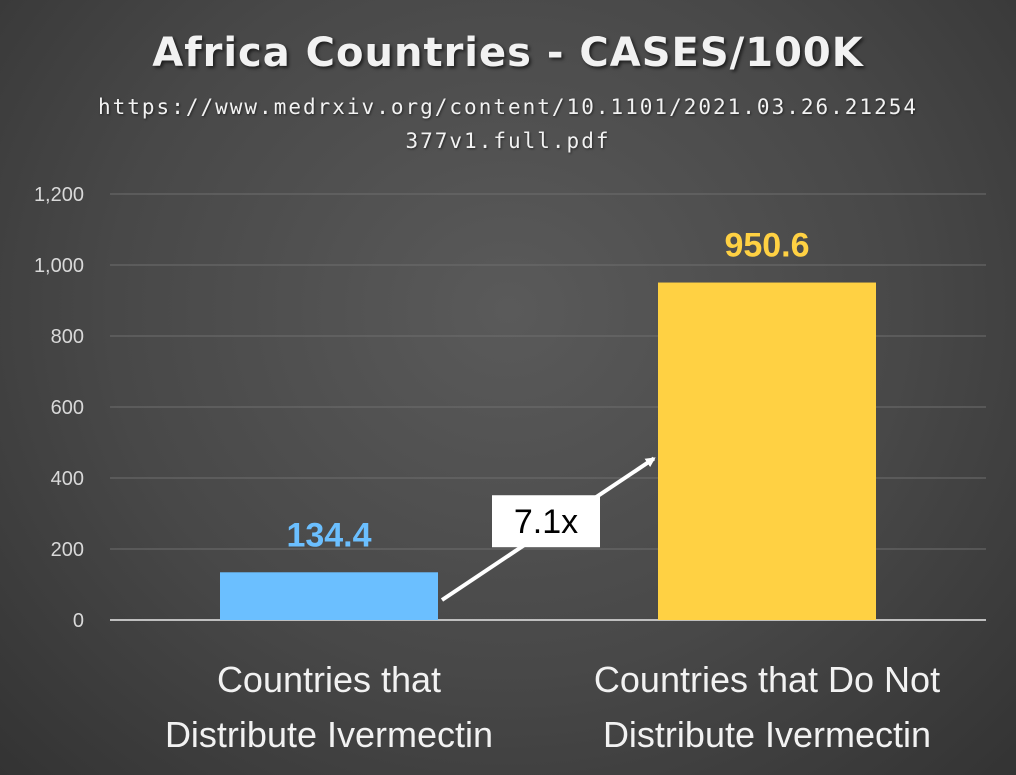 The height and width of the screenshot is (775, 1016). What do you see at coordinates (67, 479) in the screenshot?
I see `y-tick-label: 400` at bounding box center [67, 479].